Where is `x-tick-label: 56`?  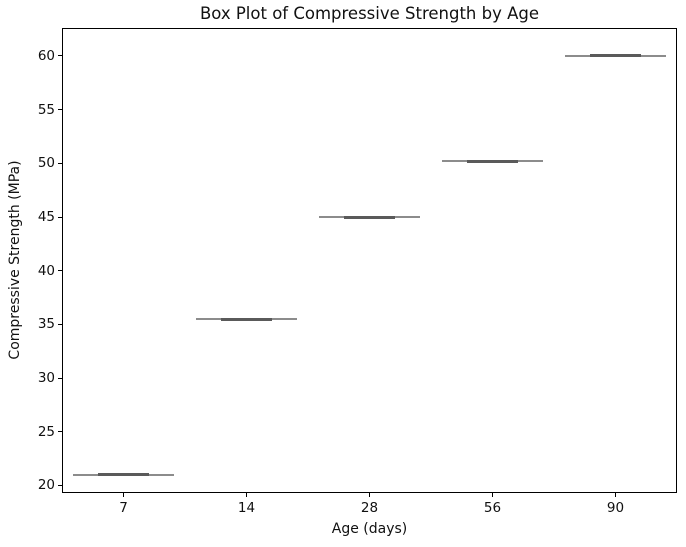
x-tick-label: 56 is located at coordinates (492, 508).